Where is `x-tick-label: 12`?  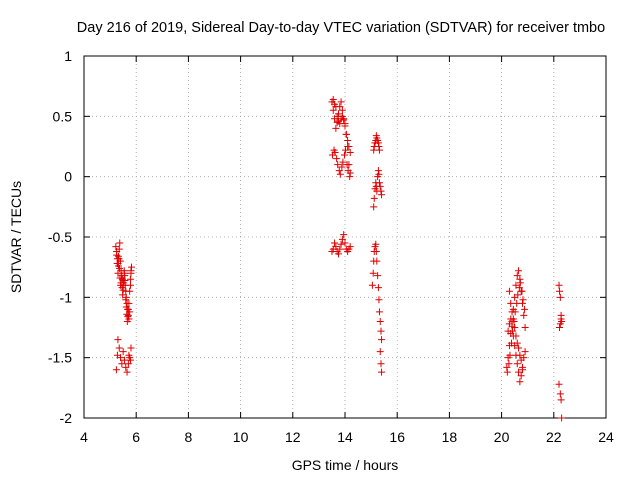
x-tick-label: 12 is located at coordinates (293, 437).